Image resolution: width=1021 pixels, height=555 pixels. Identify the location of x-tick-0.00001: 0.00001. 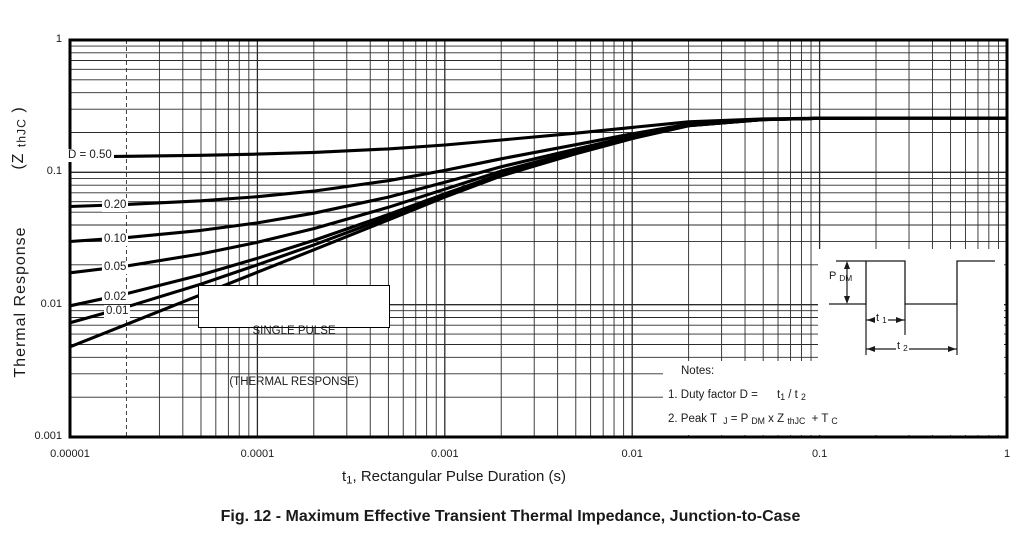
(70, 454).